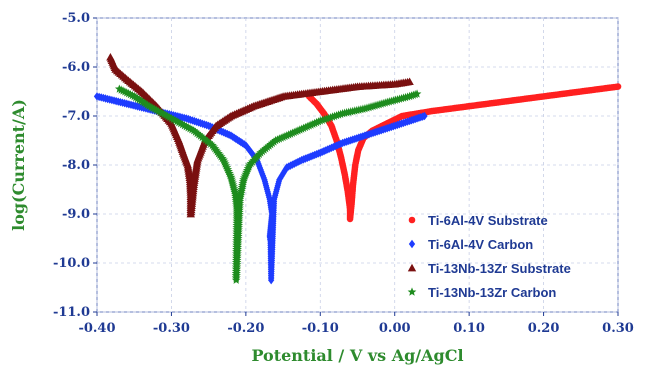  I want to click on y-tick-label: -8.0, so click(76, 165).